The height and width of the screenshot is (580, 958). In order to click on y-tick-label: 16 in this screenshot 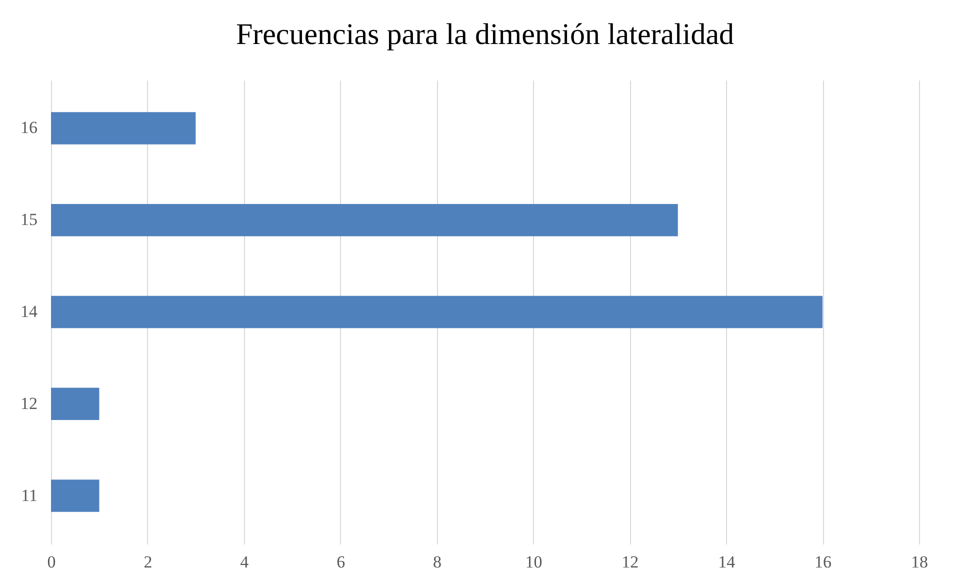, I will do `click(29, 128)`.